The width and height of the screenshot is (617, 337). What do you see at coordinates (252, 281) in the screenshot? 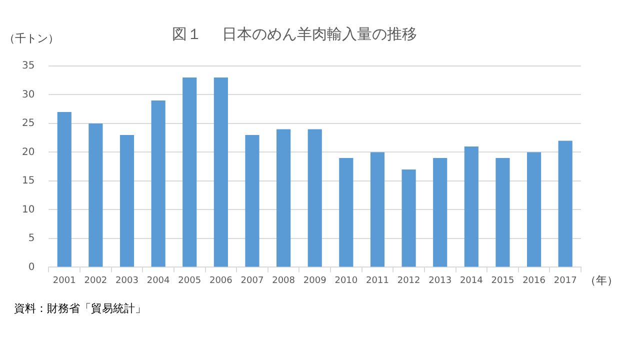
I see `x-tick-label: 2007` at bounding box center [252, 281].